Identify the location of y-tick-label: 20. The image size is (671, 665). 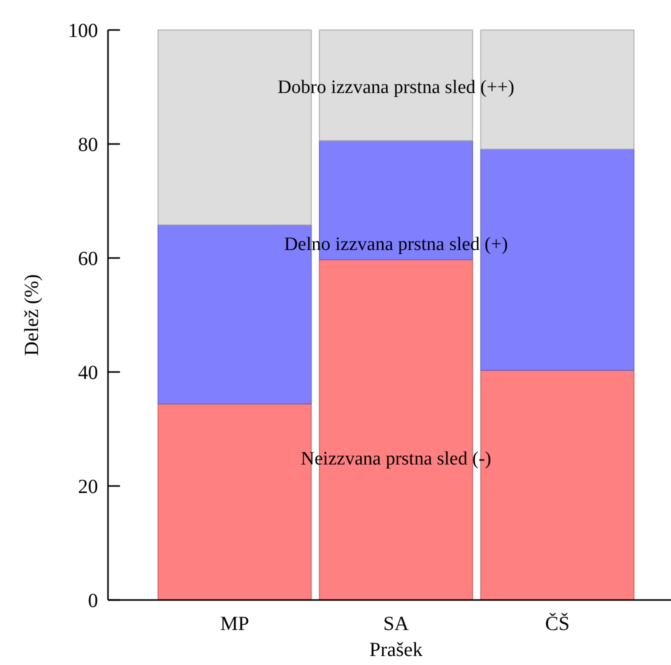
(88, 487).